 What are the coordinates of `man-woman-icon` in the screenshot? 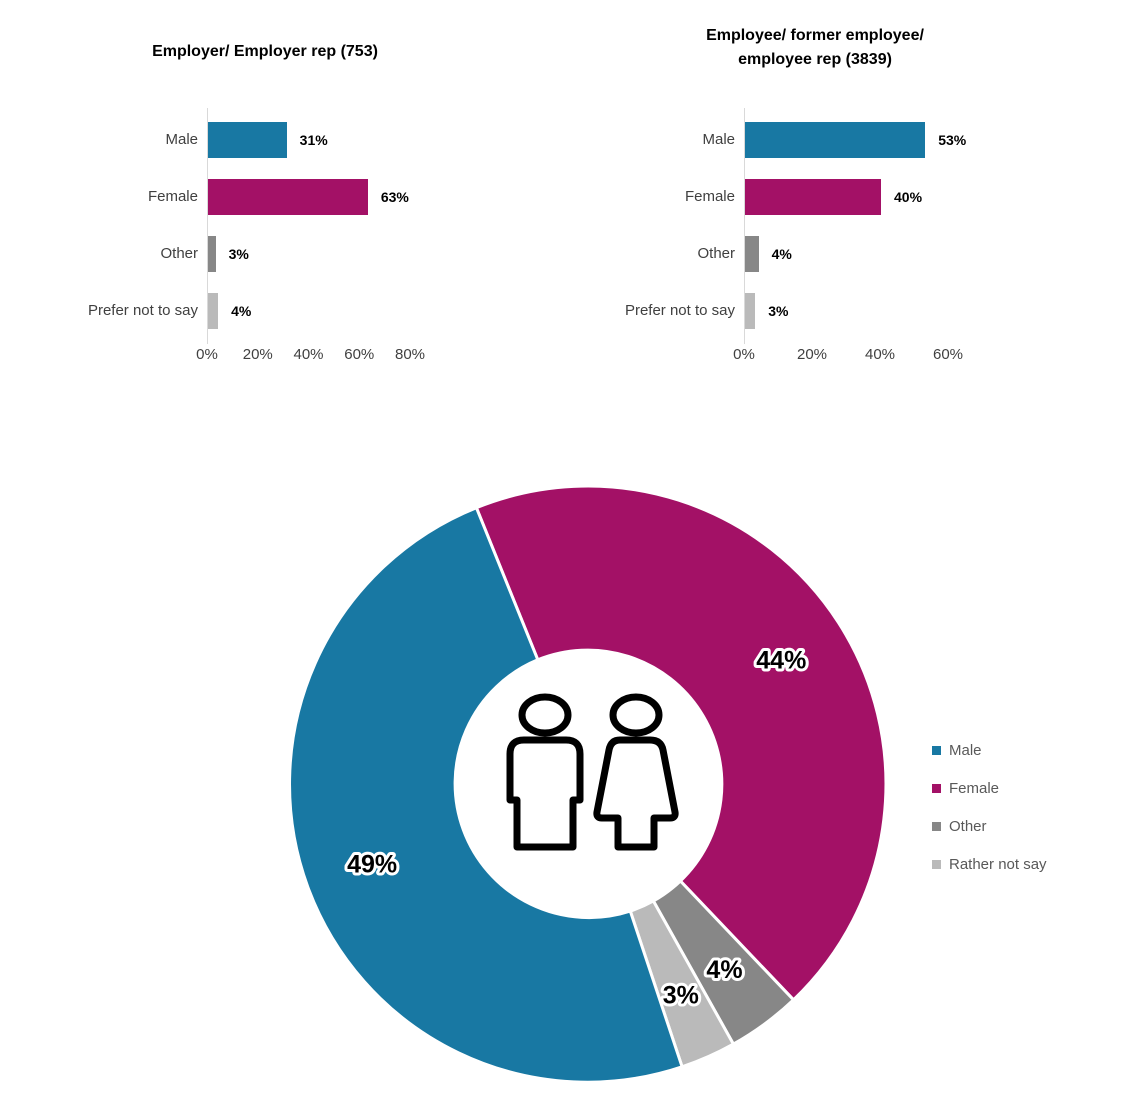 It's located at (592, 772).